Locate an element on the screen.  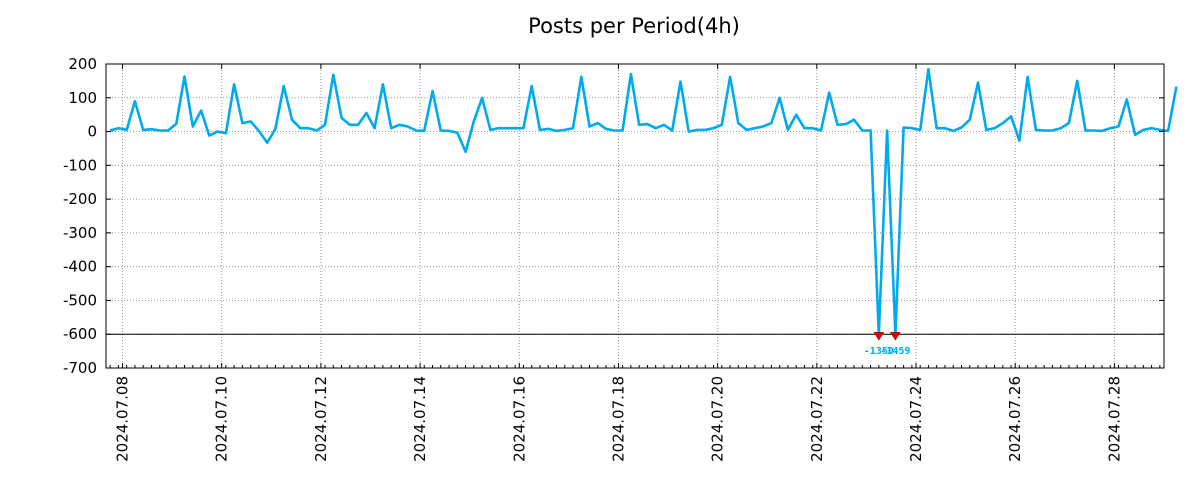
clipped-value-label: -1350 is located at coordinates (879, 351).